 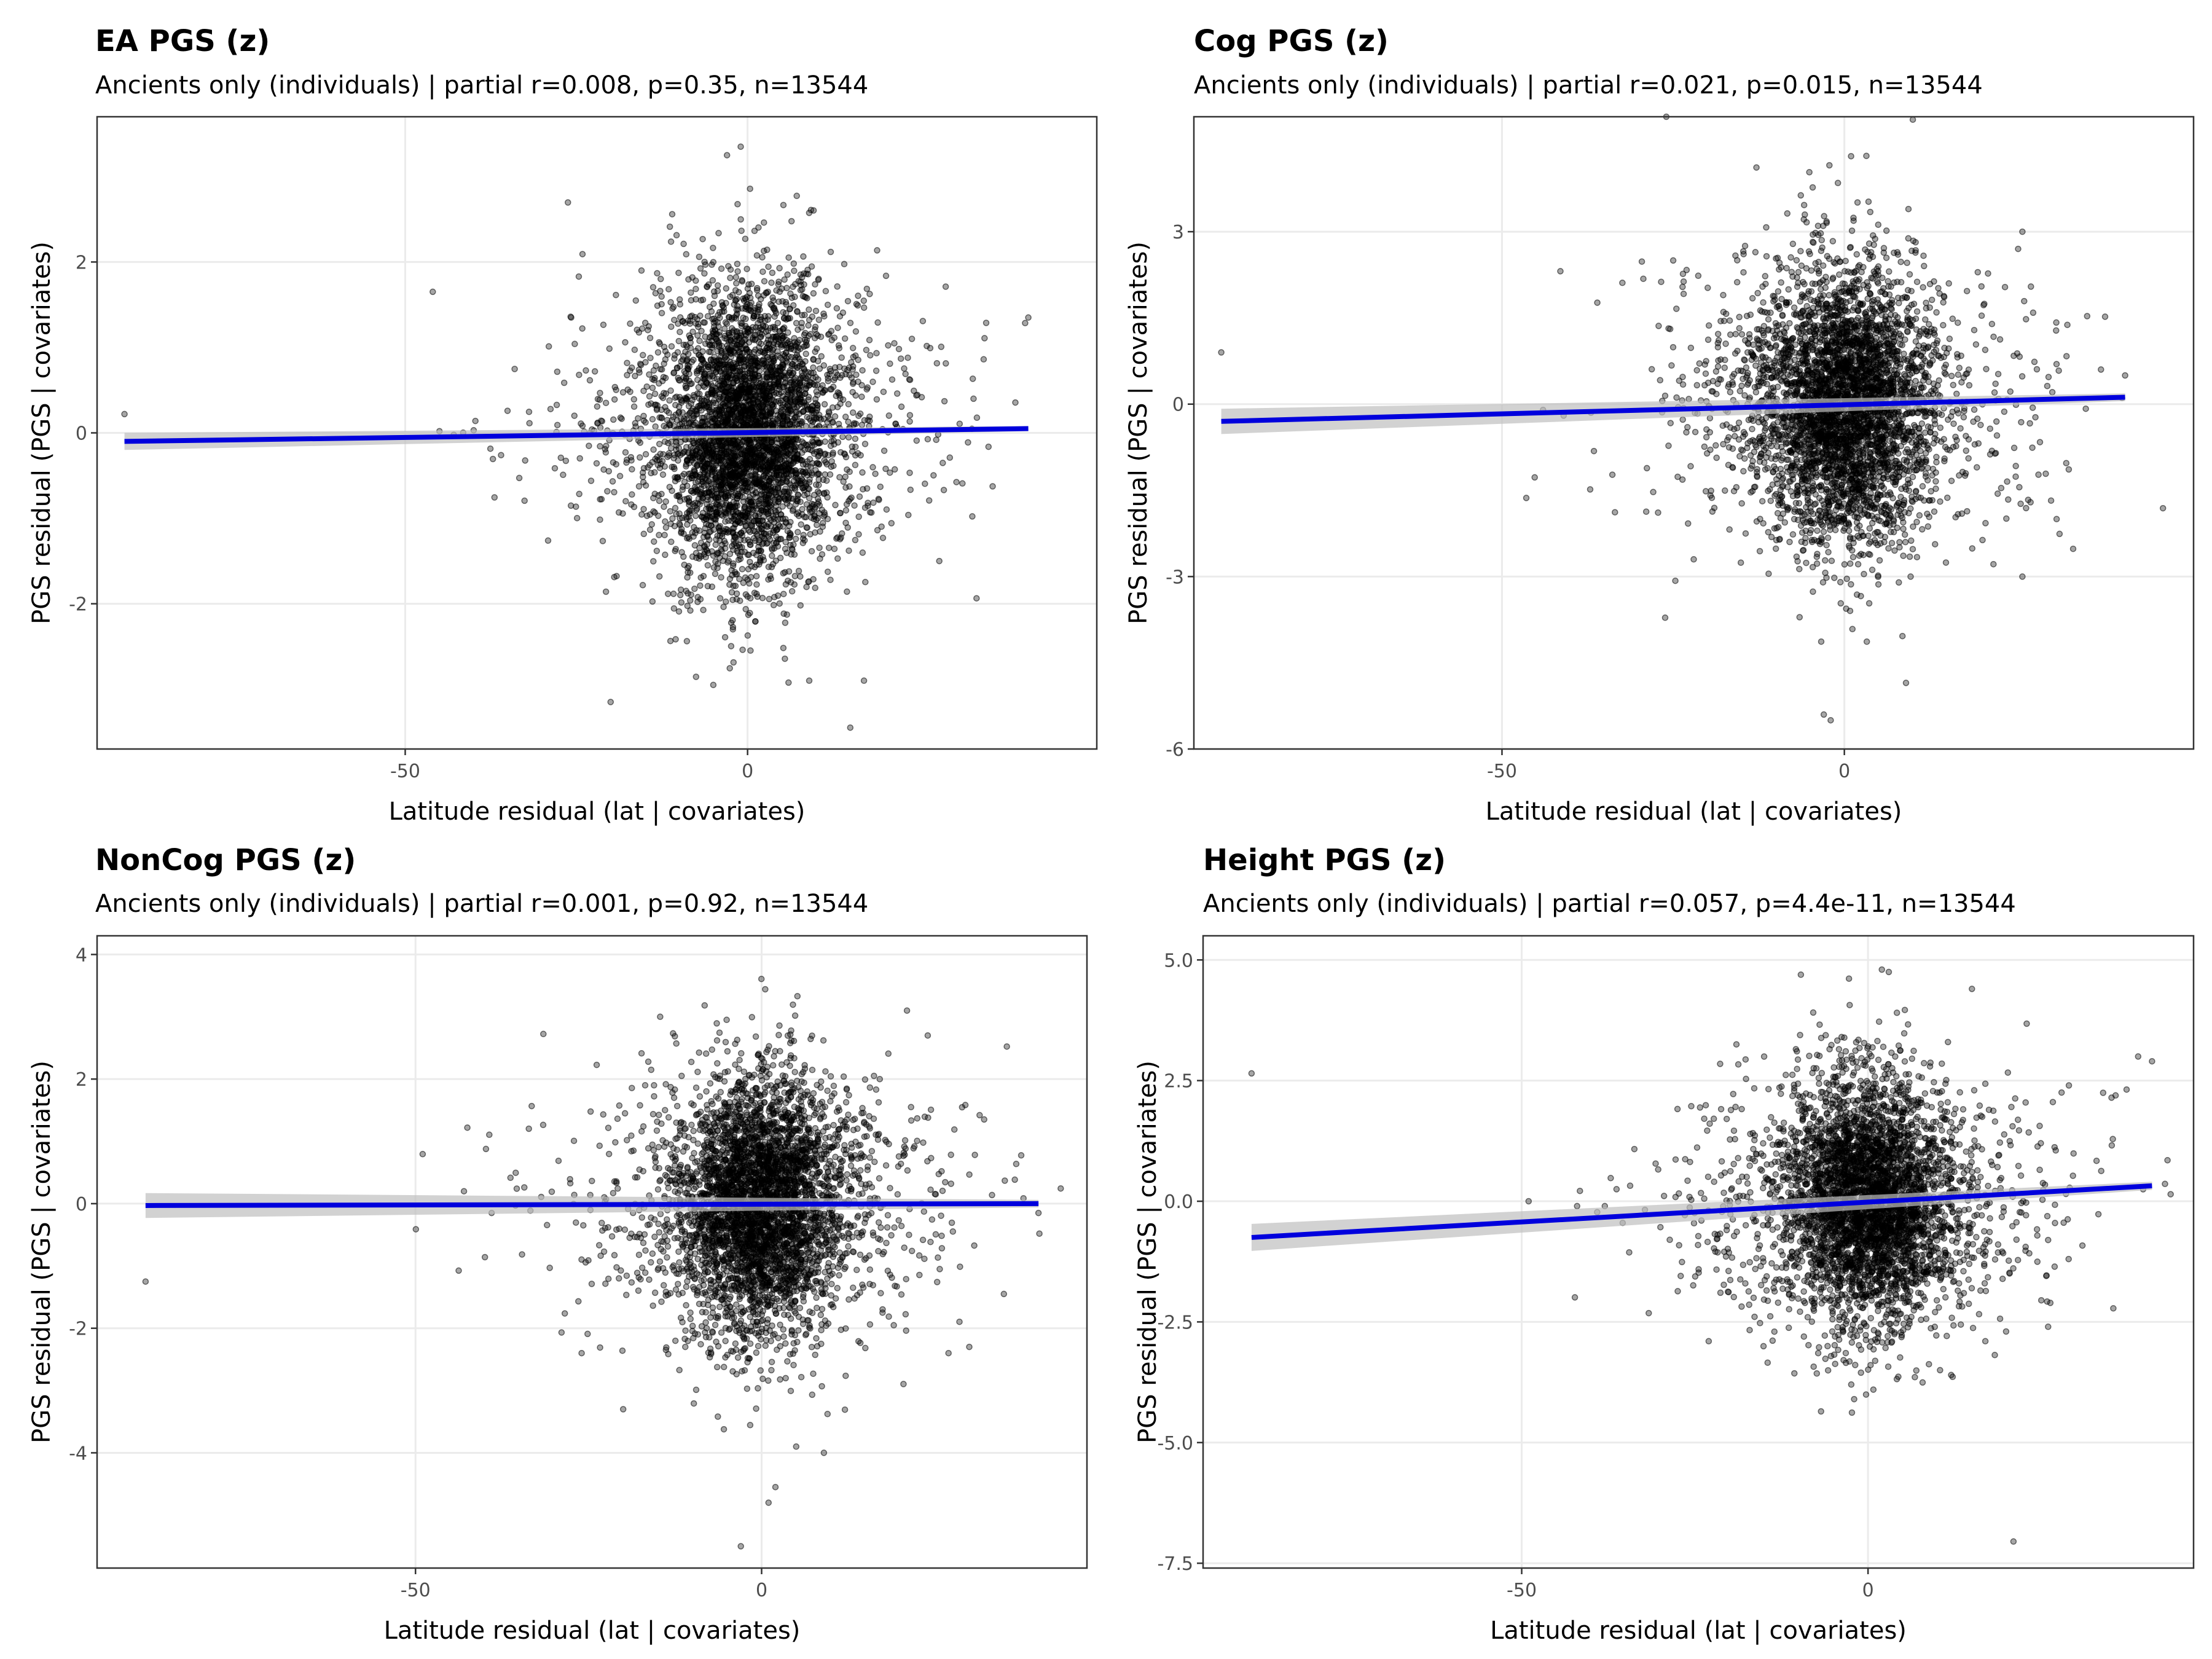 What do you see at coordinates (747, 771) in the screenshot?
I see `x-tick-label: 0` at bounding box center [747, 771].